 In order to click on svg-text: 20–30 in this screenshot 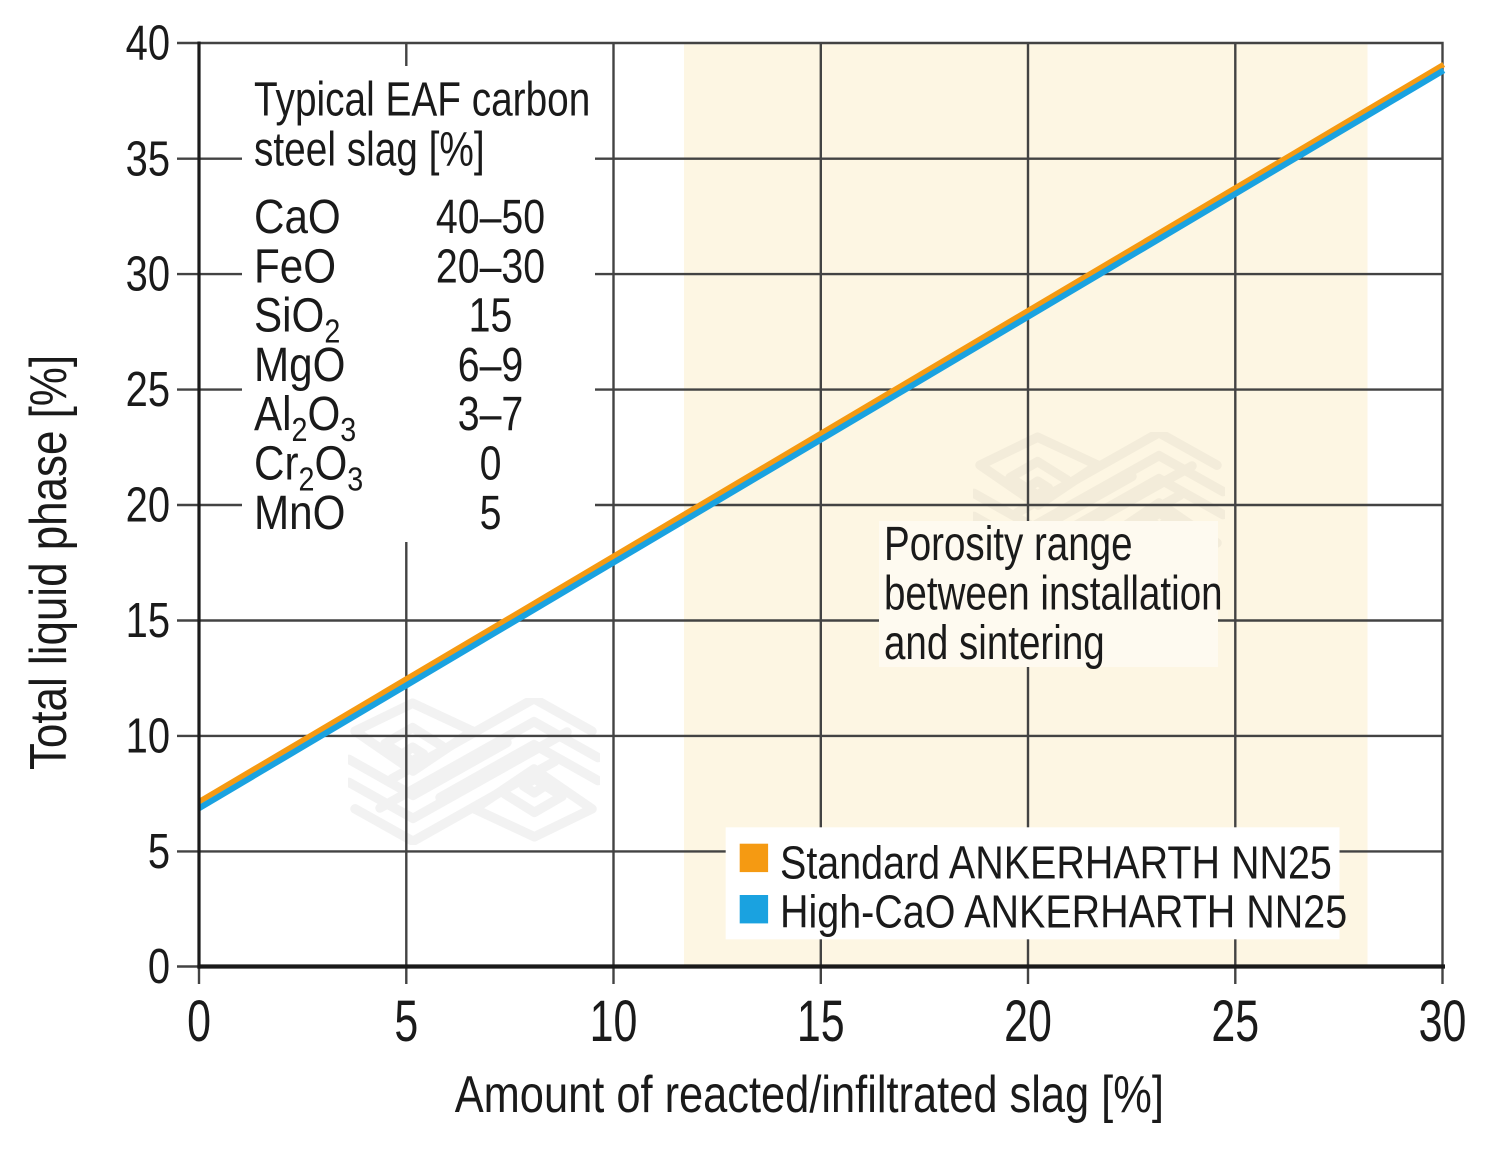, I will do `click(490, 266)`.